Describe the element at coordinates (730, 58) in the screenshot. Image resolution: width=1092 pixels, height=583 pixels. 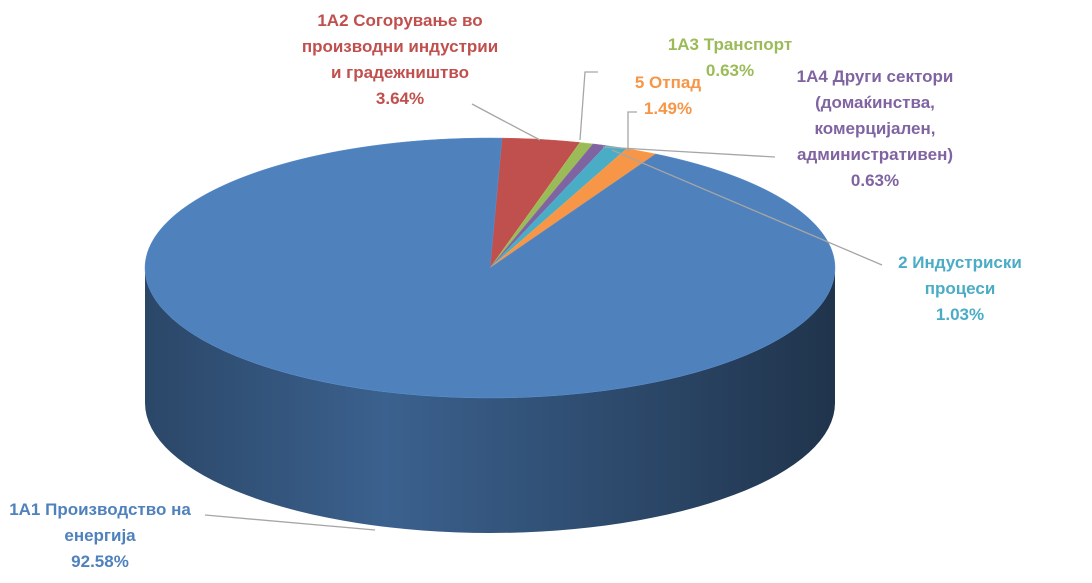
I see `data-label: 1A3 Транспорт 0.63%` at that location.